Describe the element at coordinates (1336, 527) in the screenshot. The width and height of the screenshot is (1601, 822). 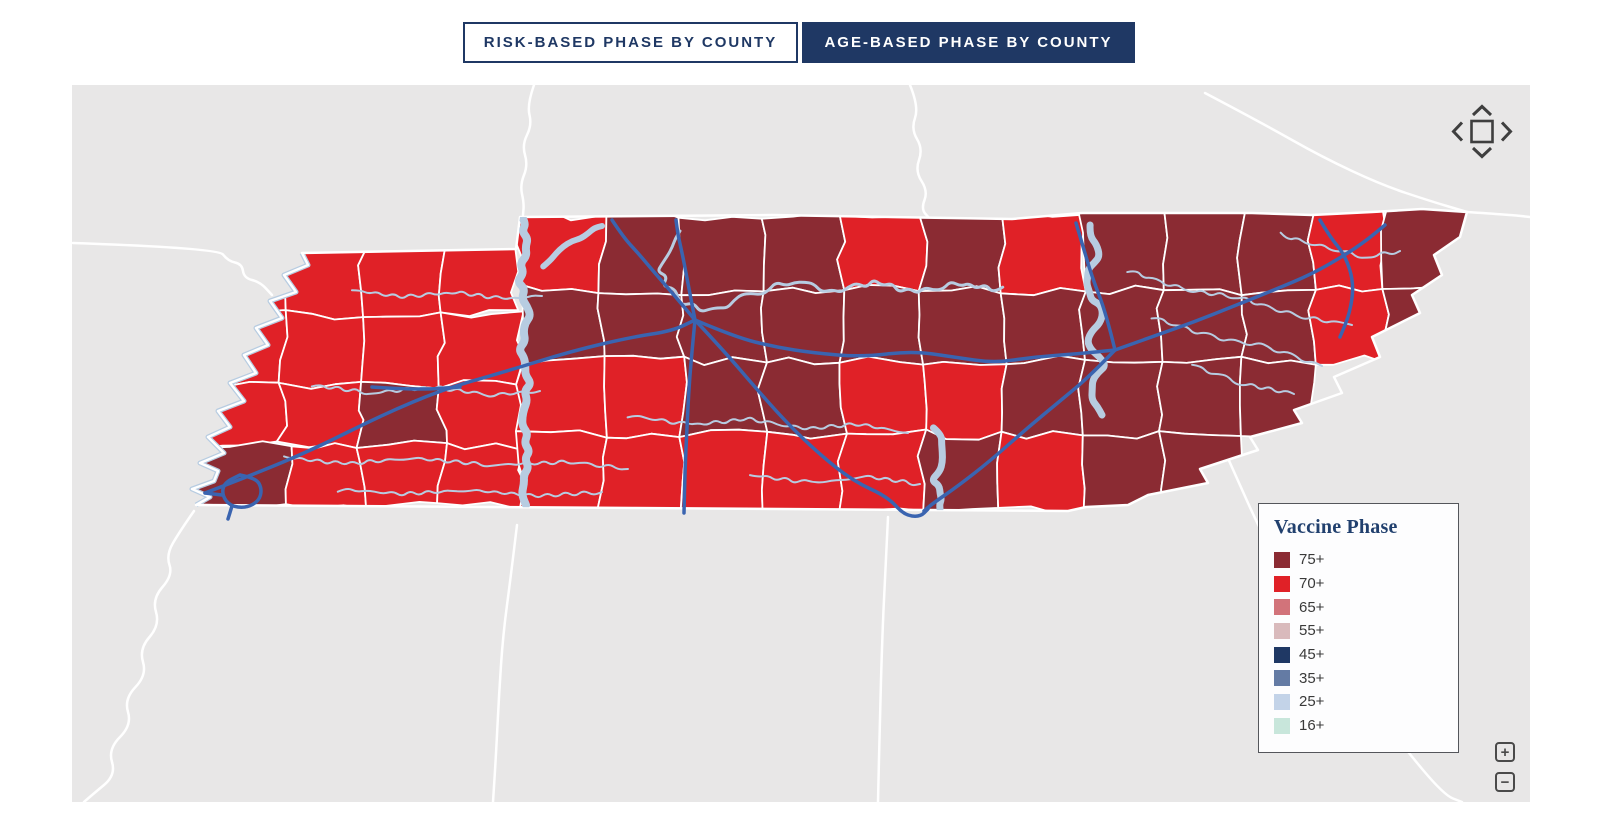
I see `legend-title: Vaccine Phase` at that location.